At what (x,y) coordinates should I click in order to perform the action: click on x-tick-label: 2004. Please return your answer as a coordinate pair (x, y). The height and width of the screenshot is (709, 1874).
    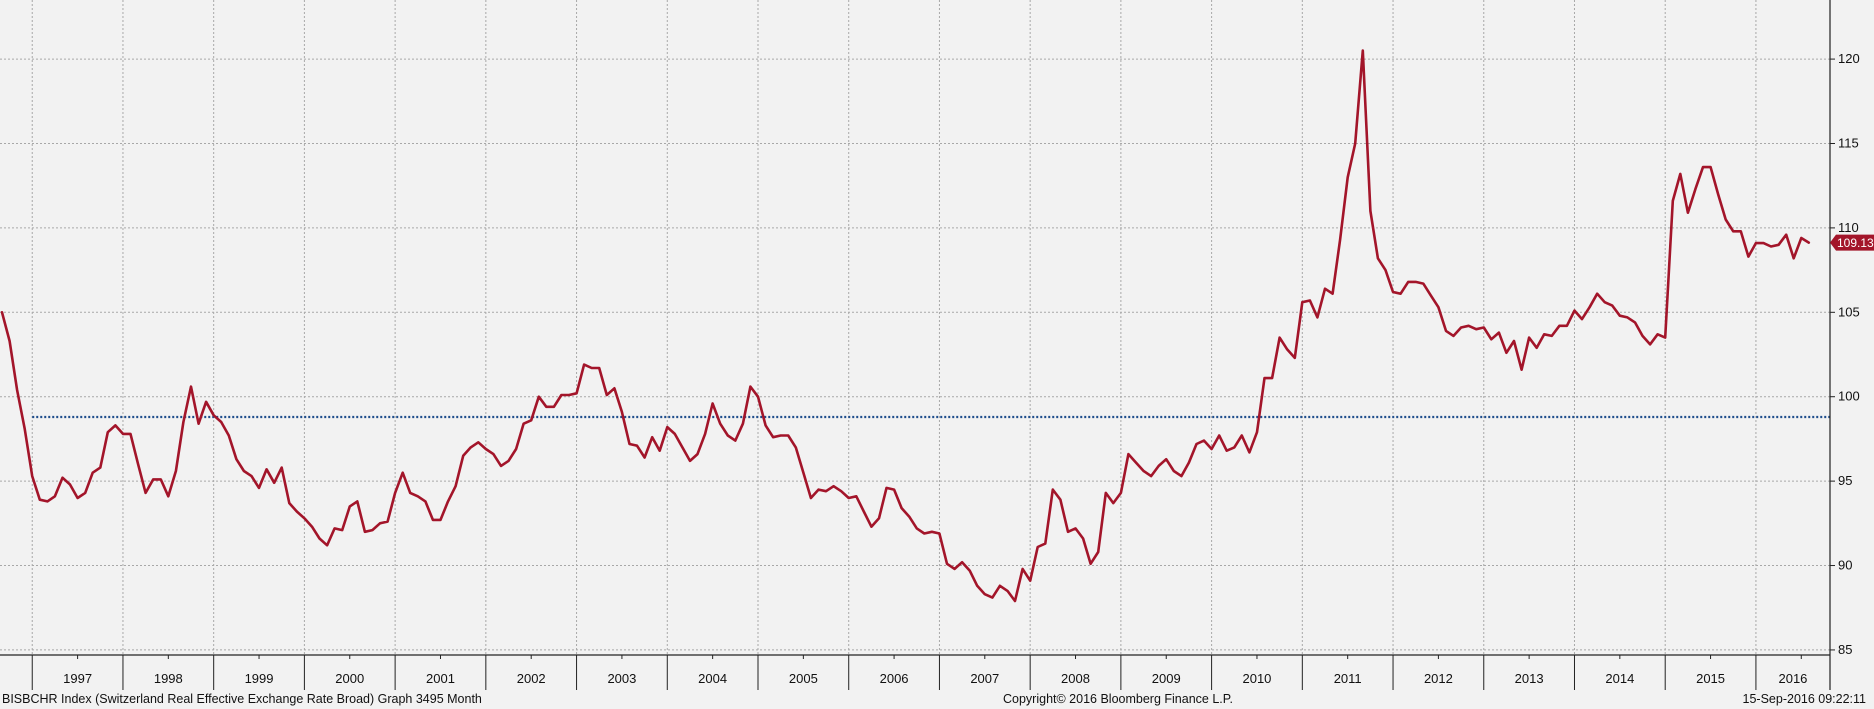
    Looking at the image, I should click on (712, 678).